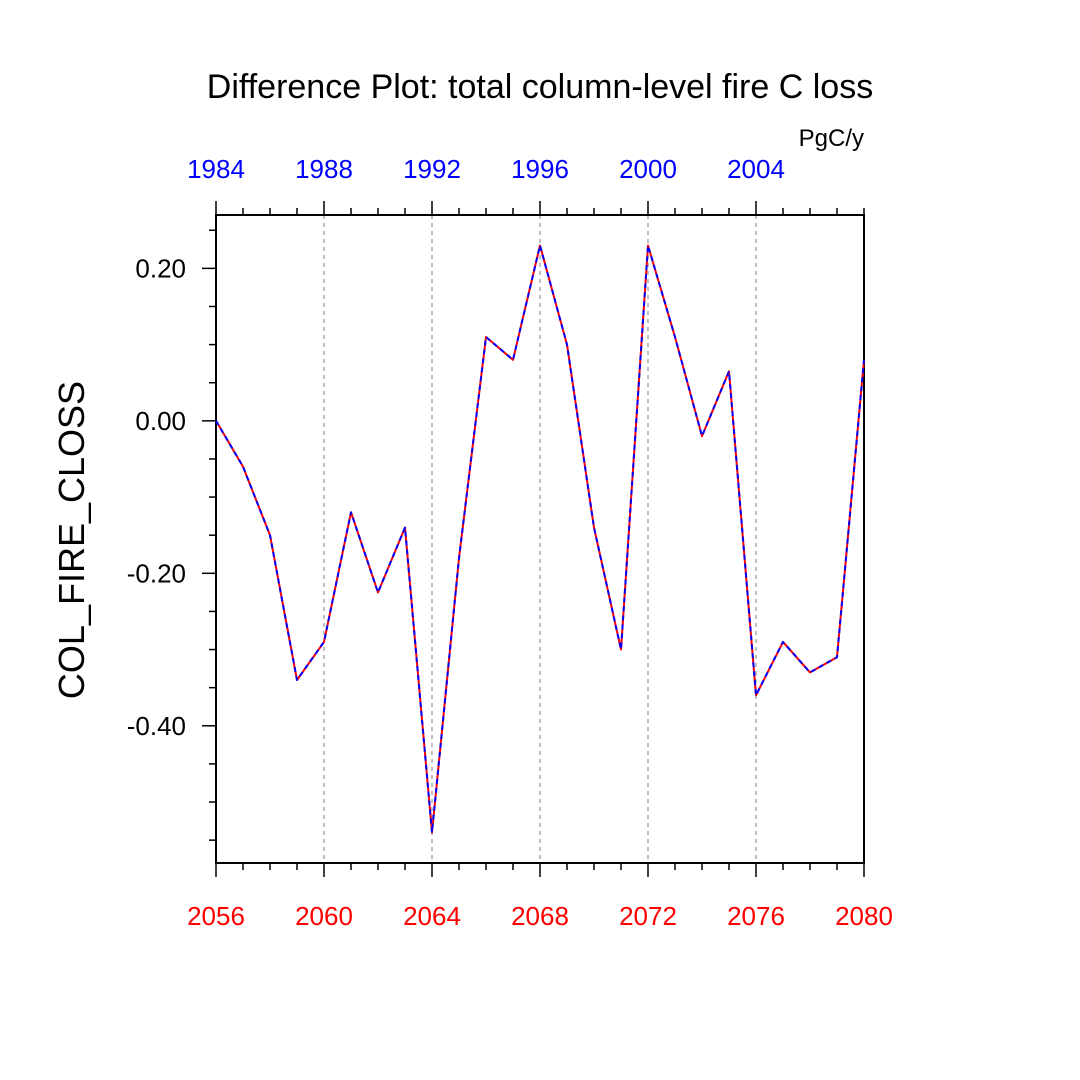  Describe the element at coordinates (160, 421) in the screenshot. I see `y-tick-label: 0.00` at that location.